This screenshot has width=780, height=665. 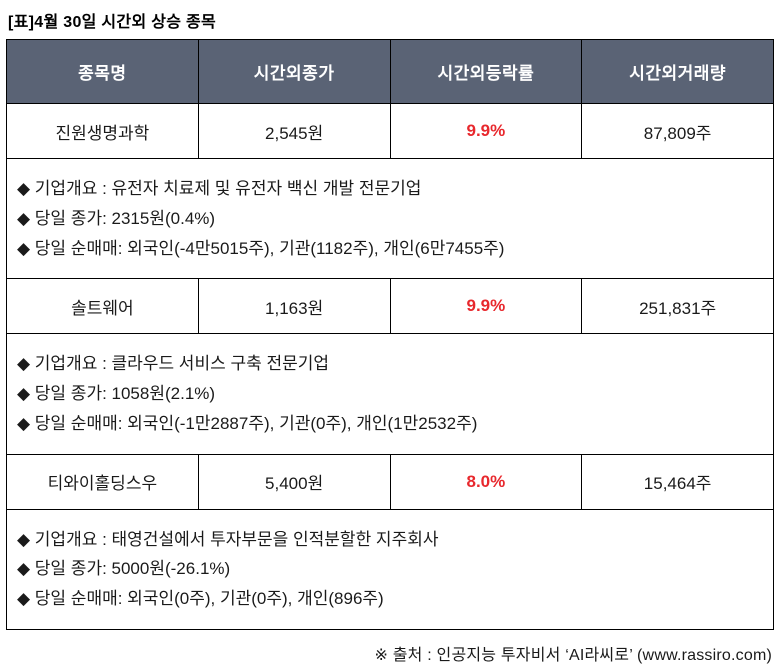 I want to click on price-cell: 5,400원, so click(x=294, y=481).